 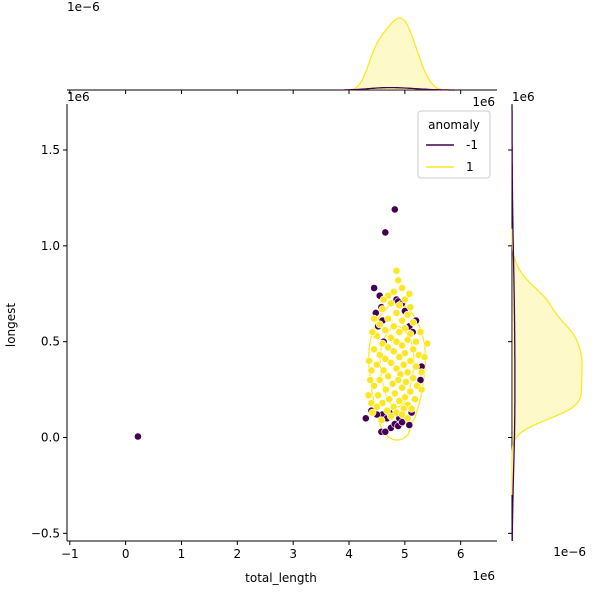 I want to click on top-marginal-kde-line, so click(x=399, y=54).